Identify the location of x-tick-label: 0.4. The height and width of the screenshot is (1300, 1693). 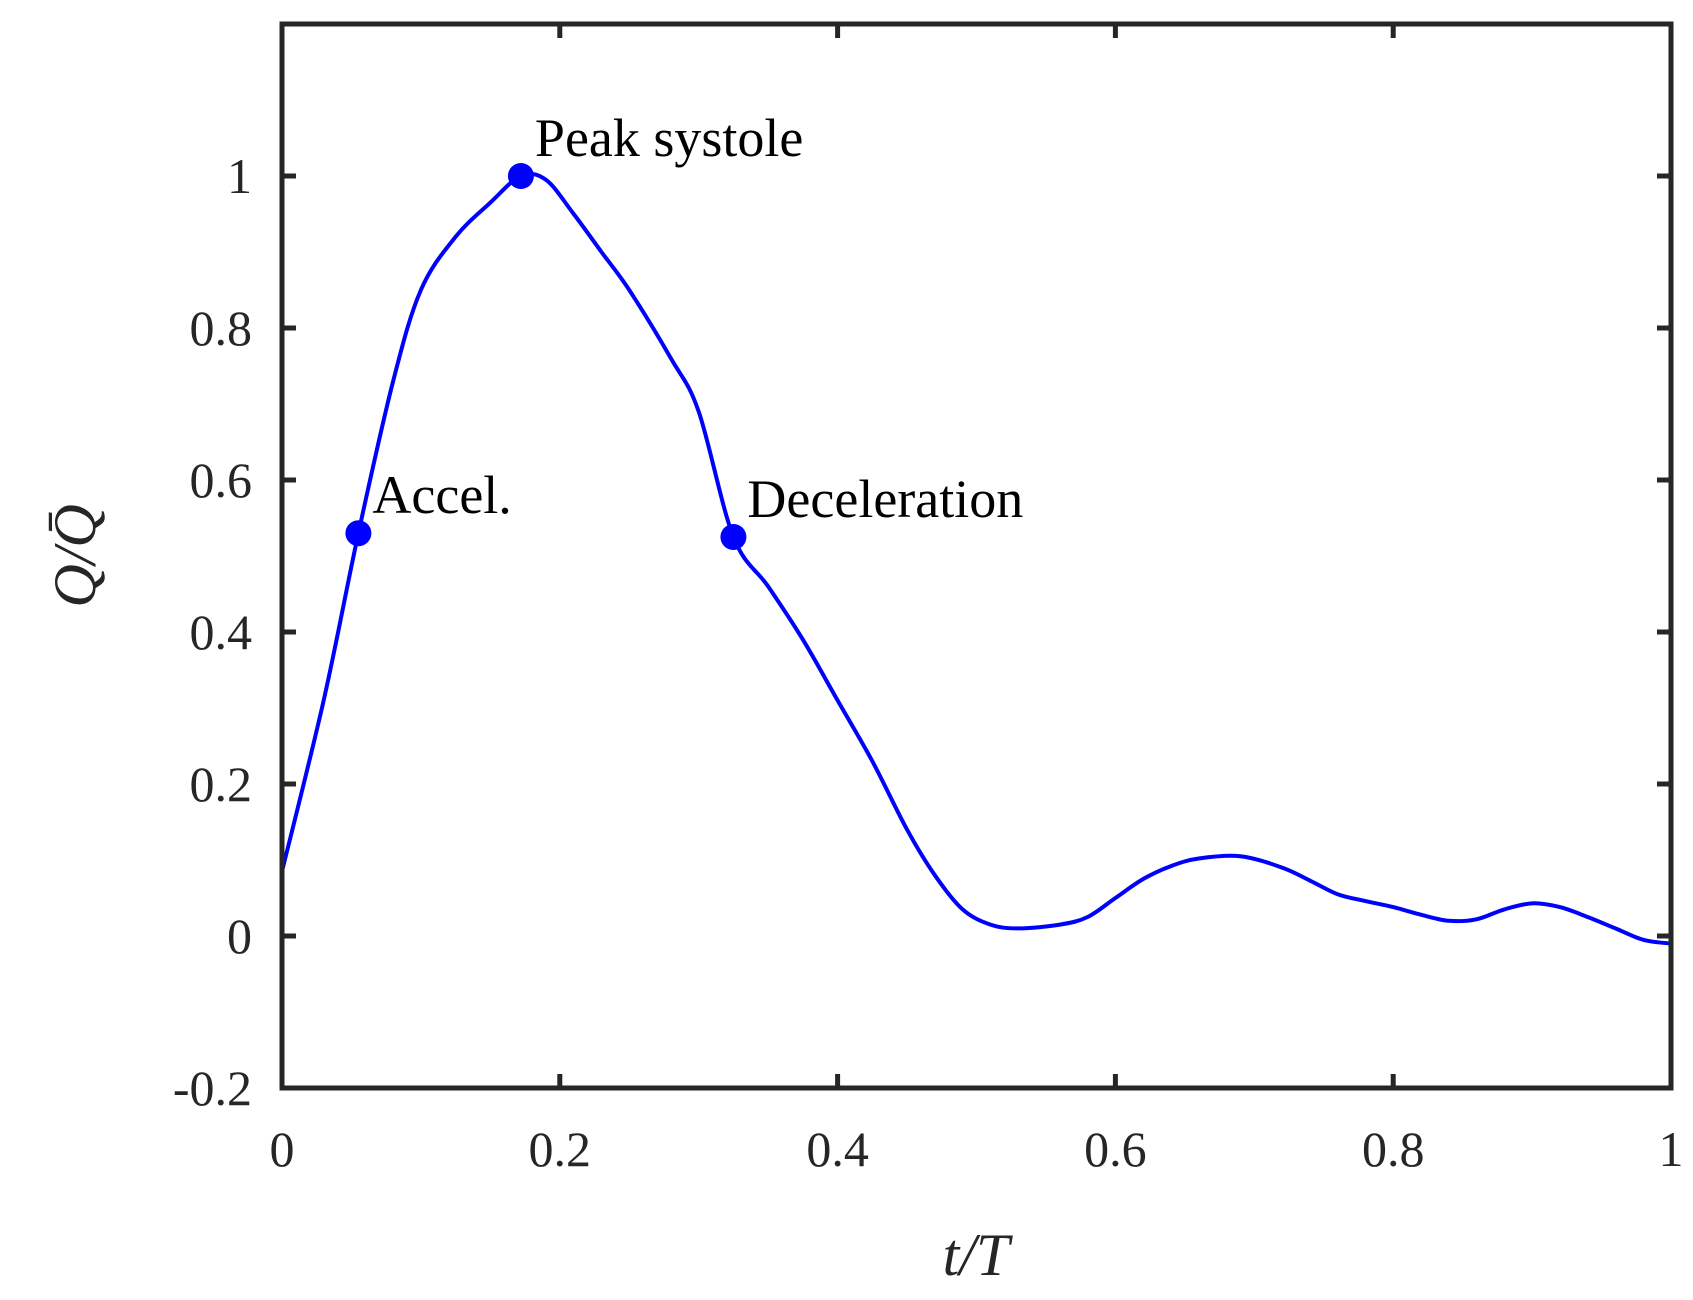
(837, 1149).